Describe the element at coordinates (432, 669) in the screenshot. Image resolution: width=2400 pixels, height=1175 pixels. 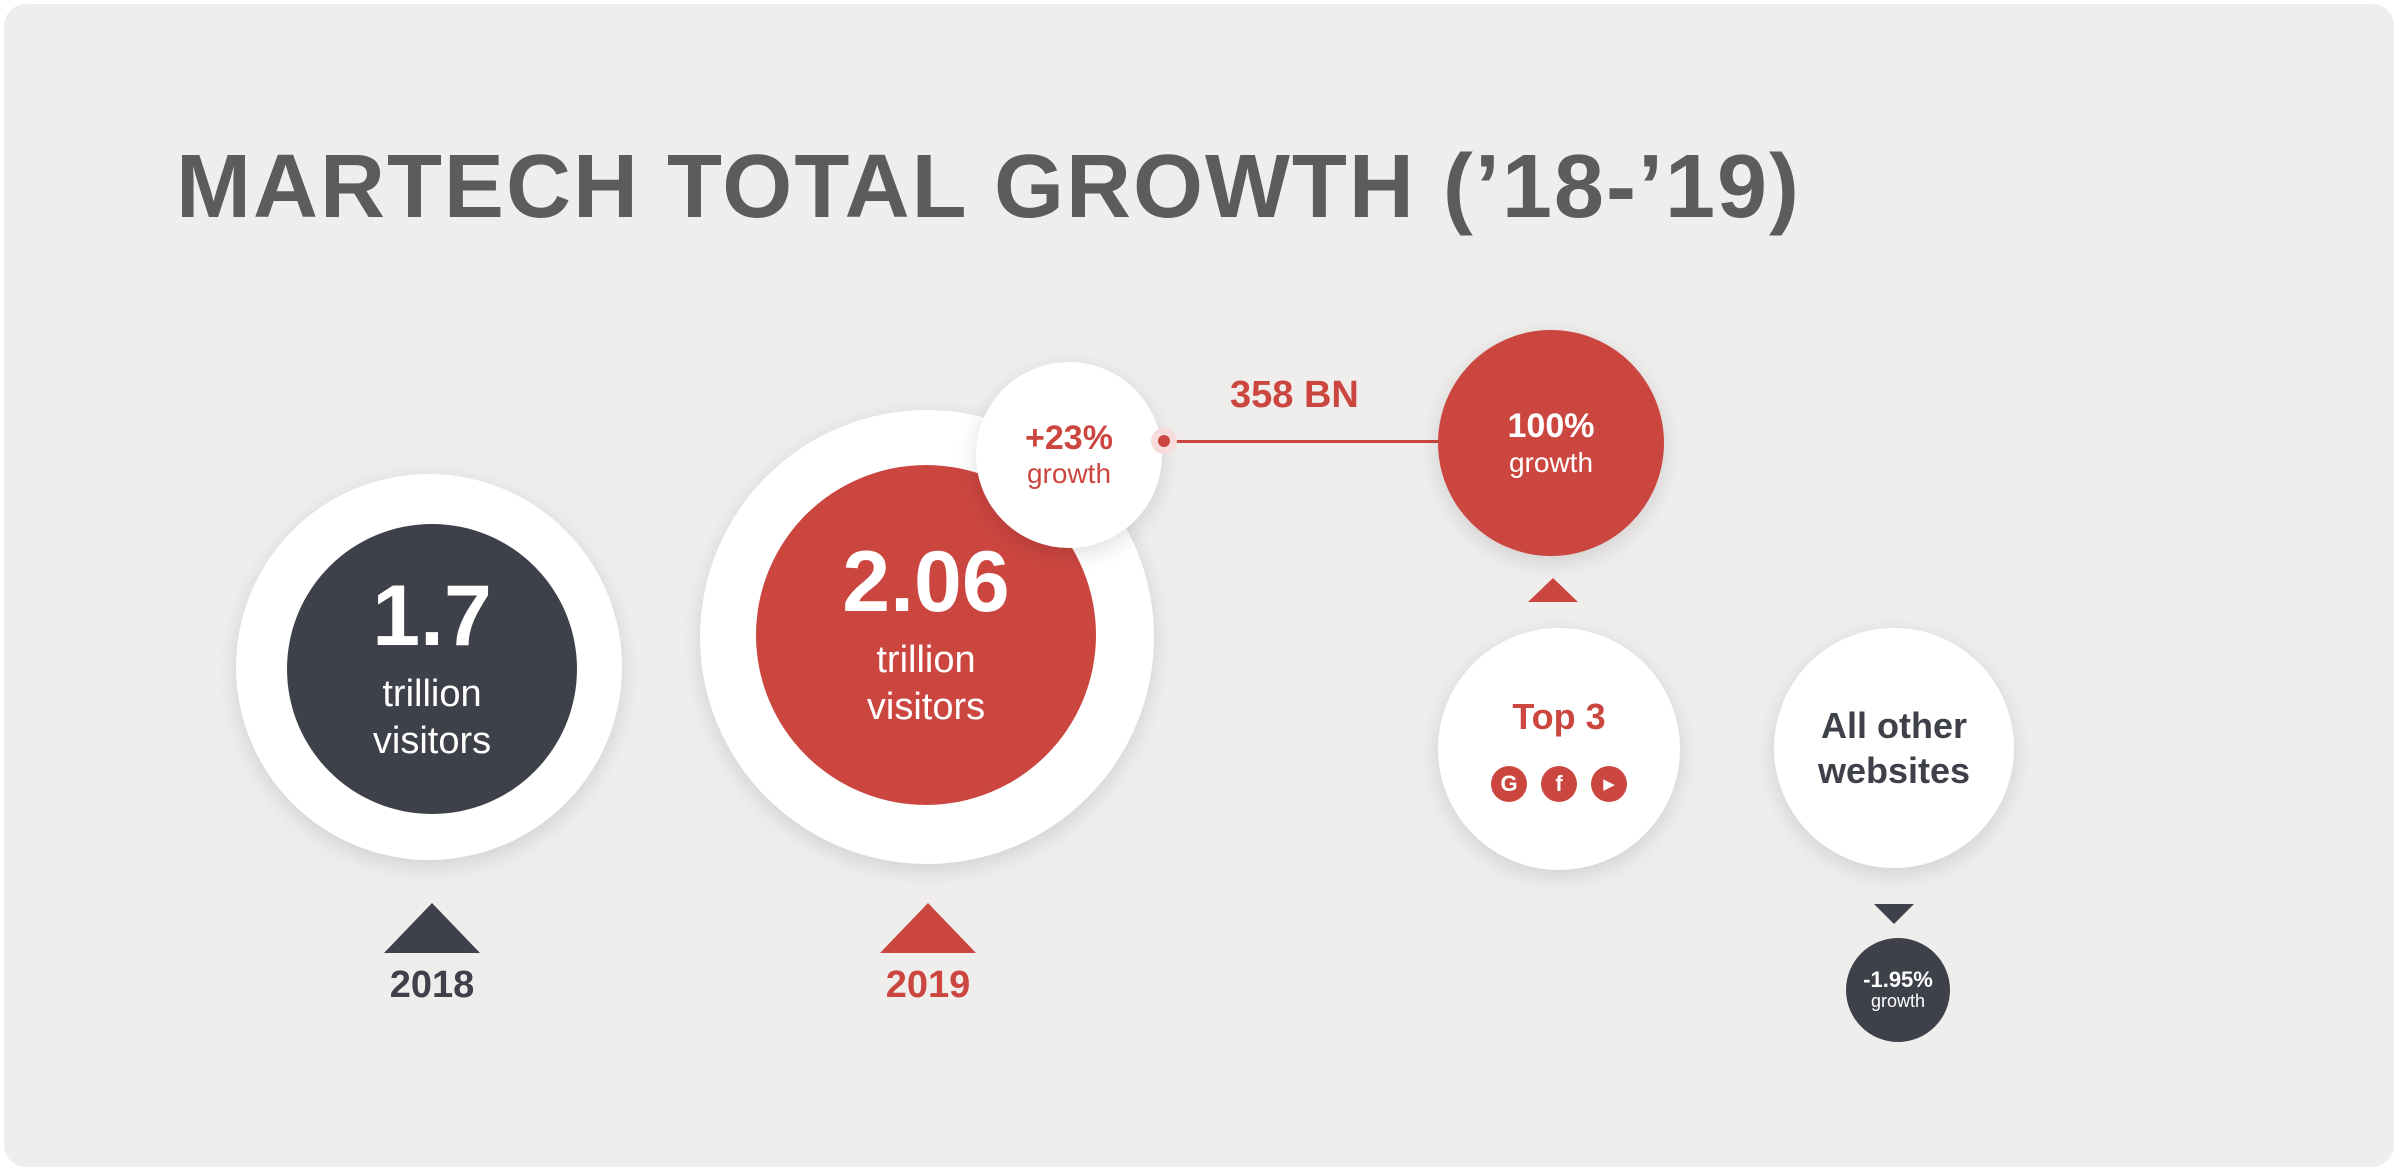
I see `circle-2018: 1.7 trillion visitors` at that location.